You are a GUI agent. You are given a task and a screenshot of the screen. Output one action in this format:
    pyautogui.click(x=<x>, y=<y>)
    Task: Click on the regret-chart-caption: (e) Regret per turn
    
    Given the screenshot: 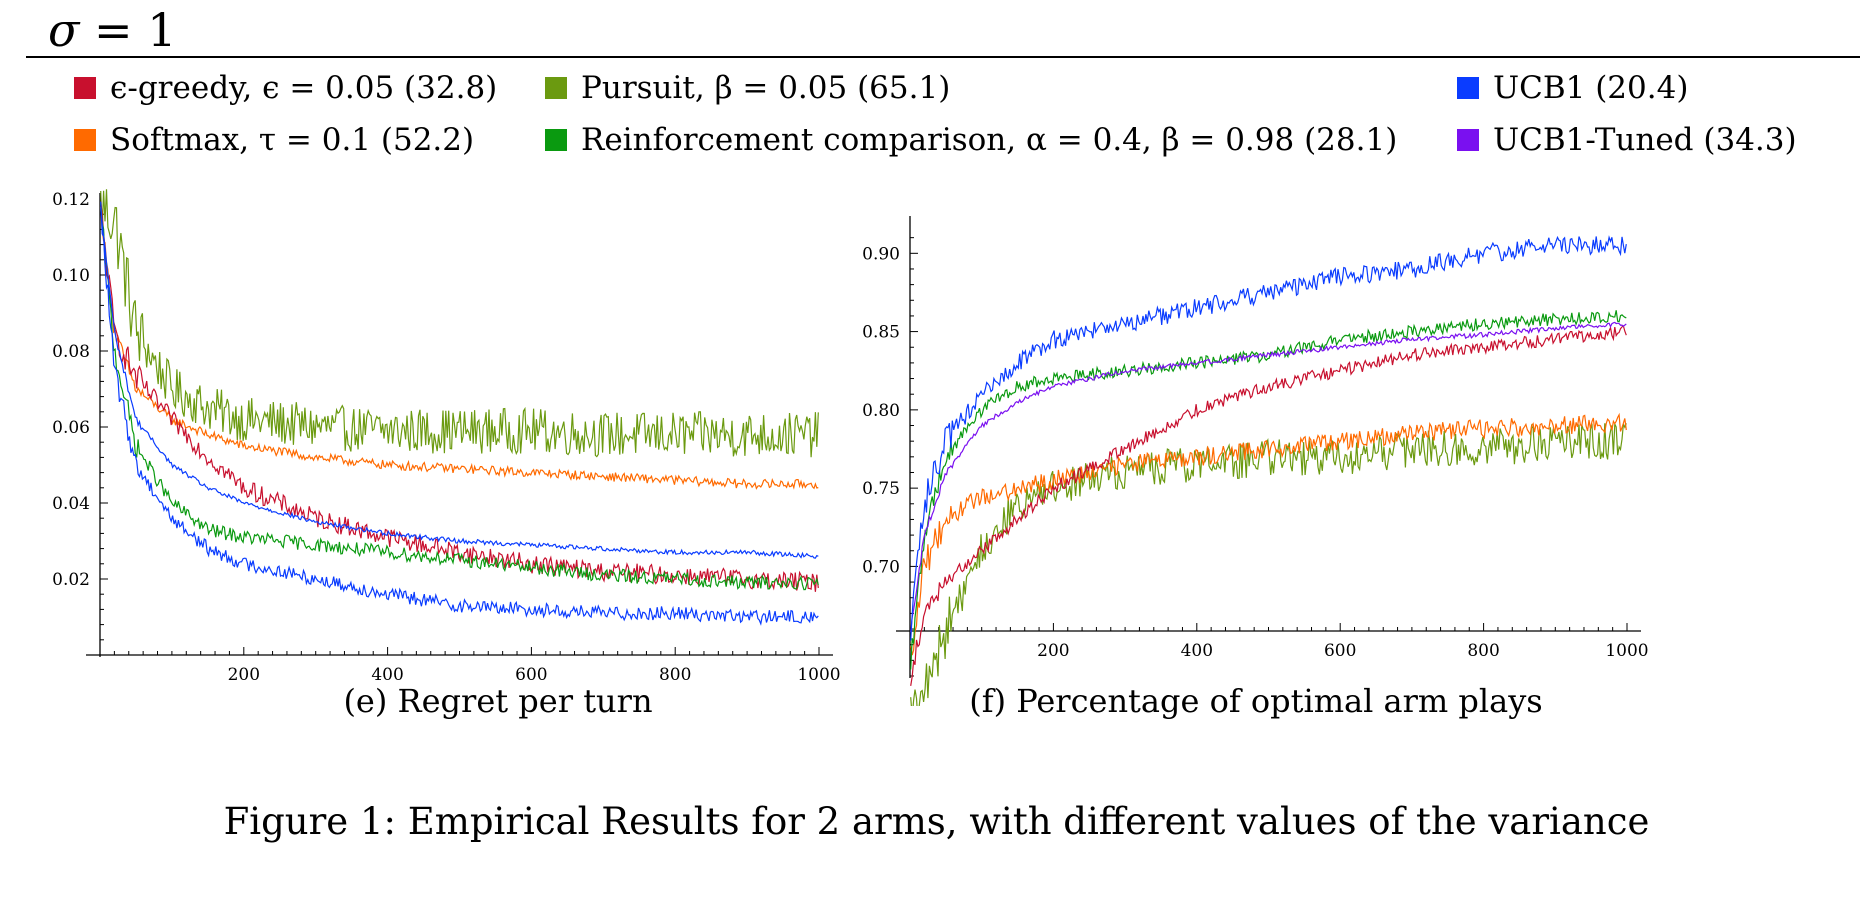 What is the action you would take?
    pyautogui.click(x=497, y=701)
    